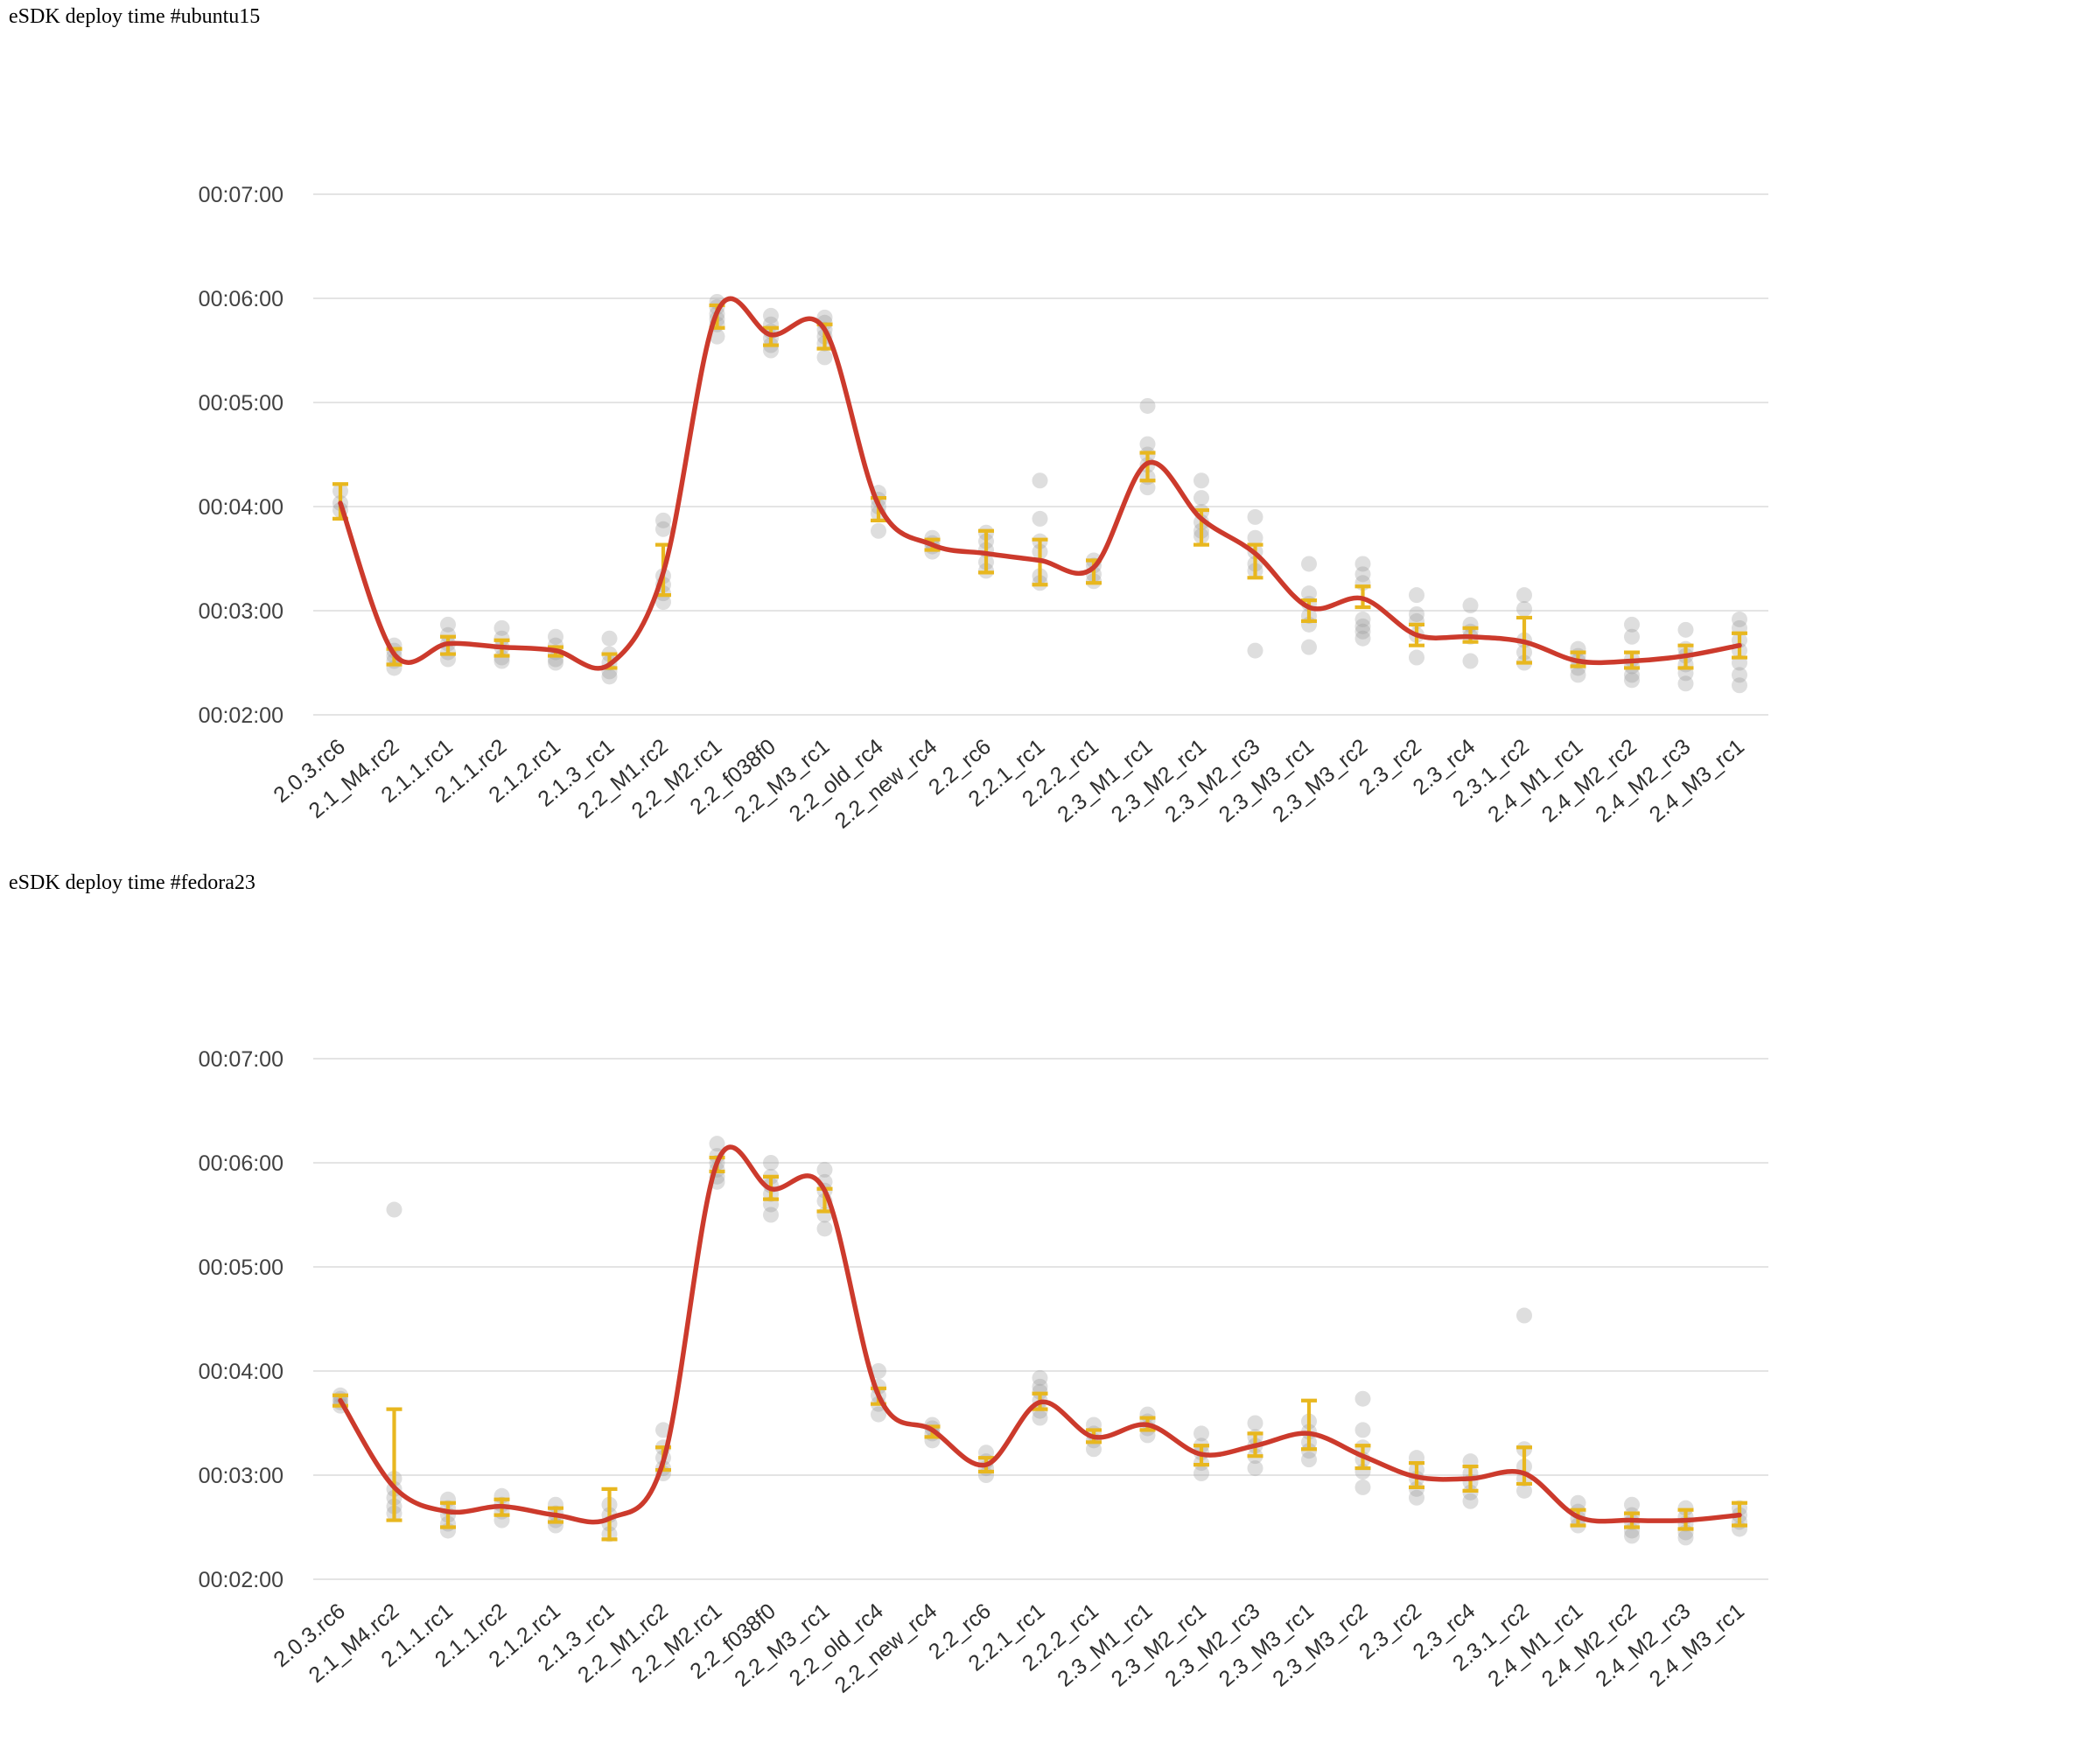  I want to click on y-tick-label: 00:02:00, so click(241, 715).